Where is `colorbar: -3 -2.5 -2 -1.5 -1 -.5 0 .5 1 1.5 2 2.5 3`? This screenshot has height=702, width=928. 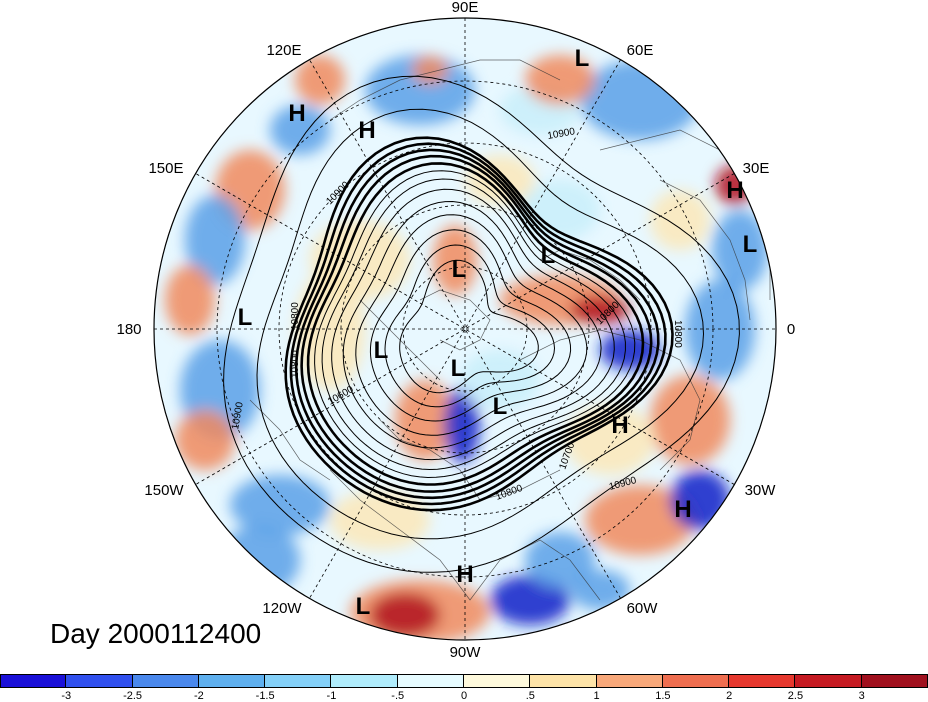
colorbar: -3 -2.5 -2 -1.5 -1 -.5 0 .5 1 1.5 2 2.5 3 is located at coordinates (464, 688).